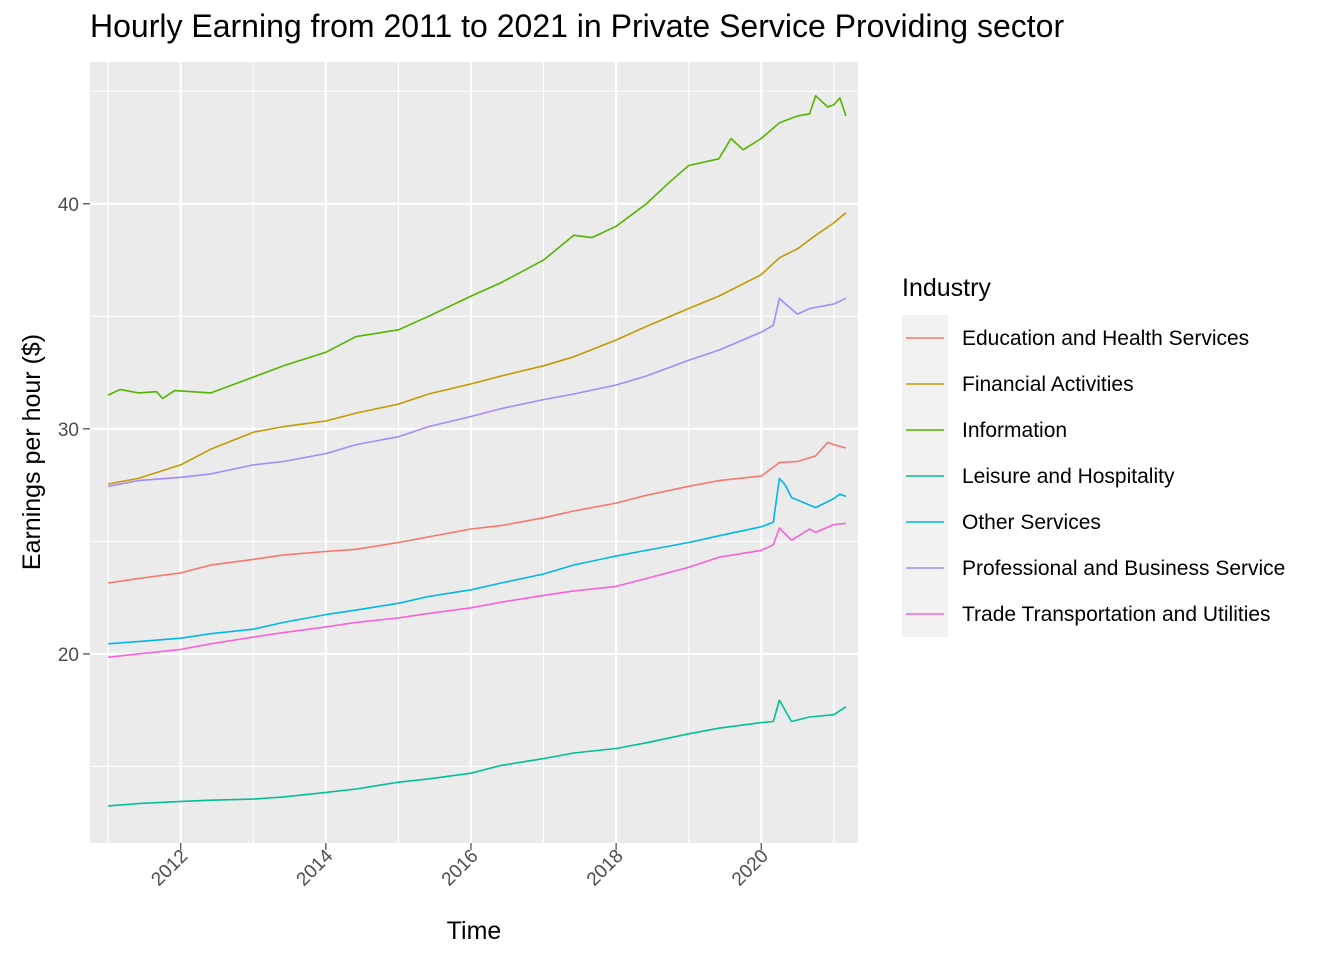  Describe the element at coordinates (169, 868) in the screenshot. I see `x-tick-label: 2012` at that location.